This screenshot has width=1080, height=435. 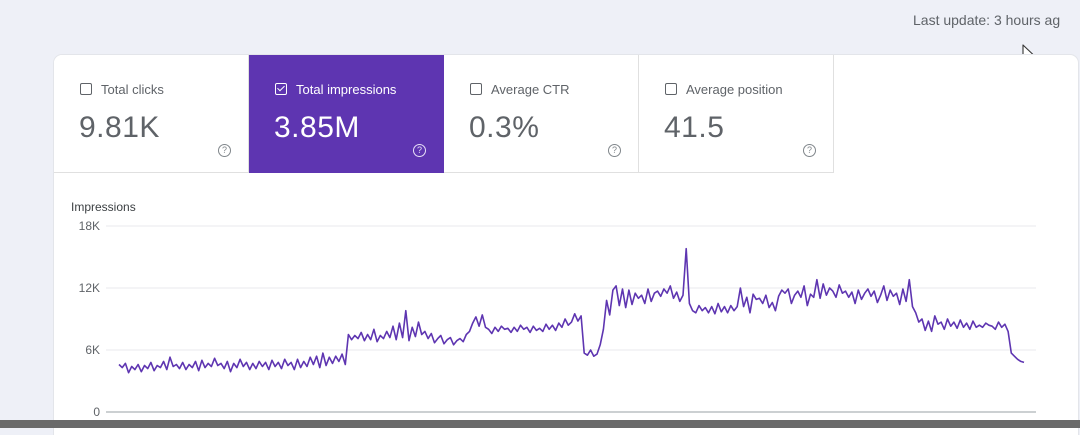 I want to click on metric-card-total-impressions: Total impressions 3.85M ?, so click(x=346, y=114).